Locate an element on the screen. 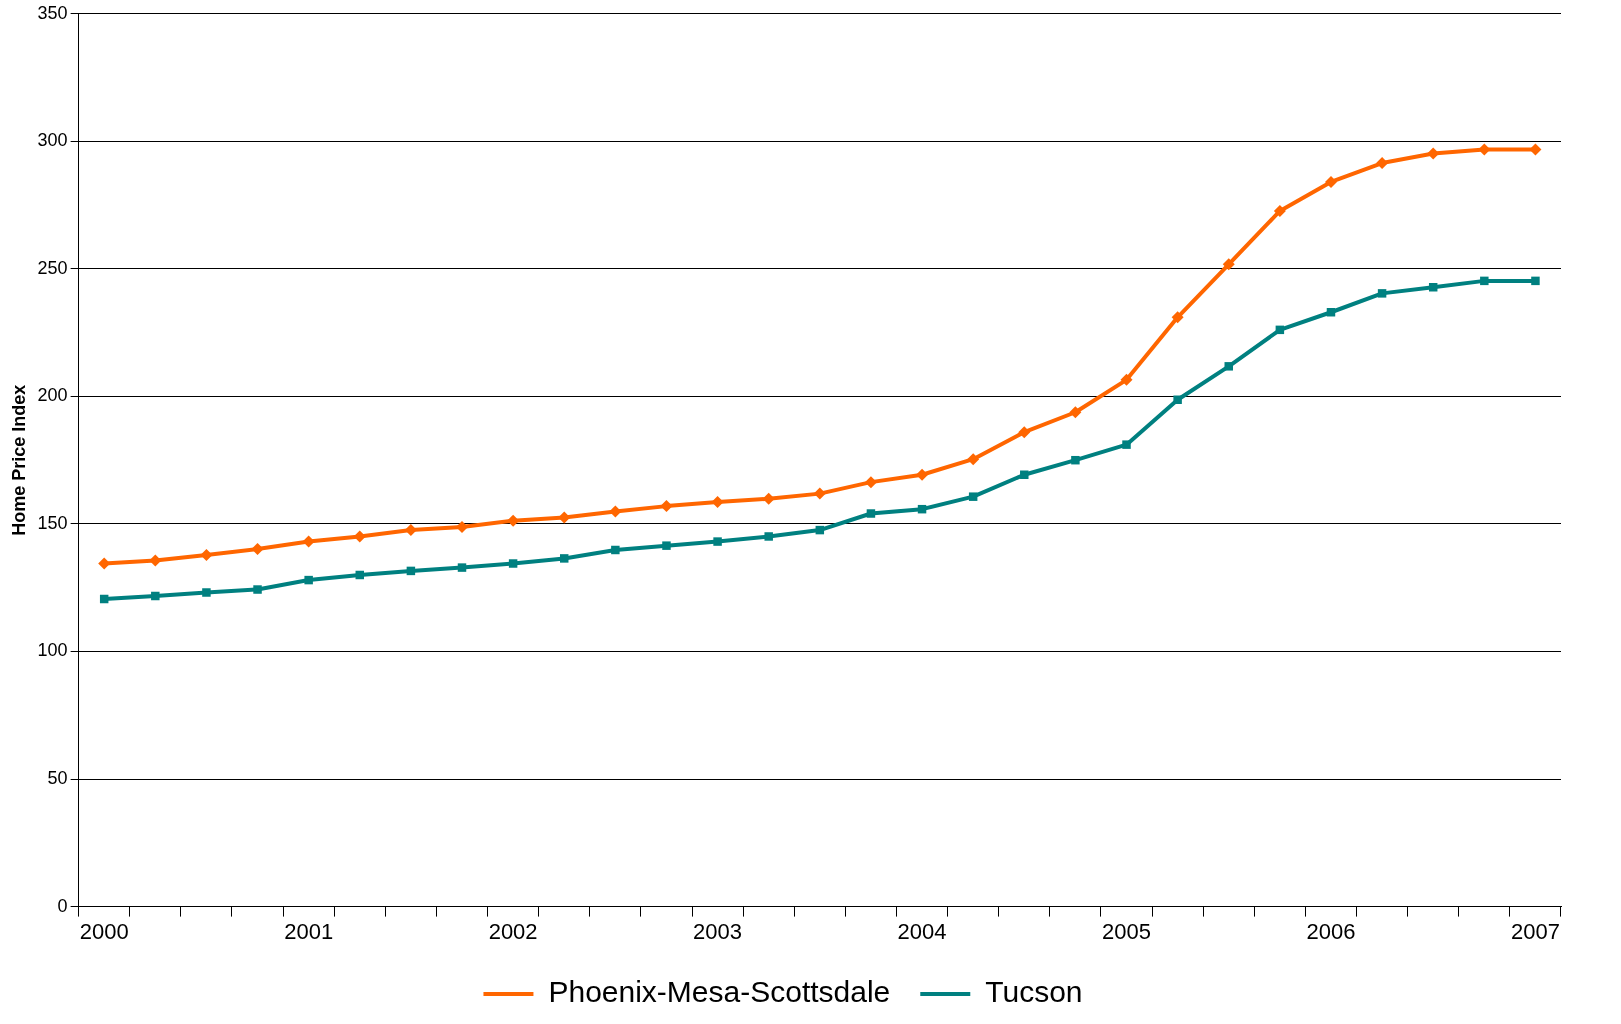 The width and height of the screenshot is (1621, 1024). y-tick-label: 200 is located at coordinates (52, 395).